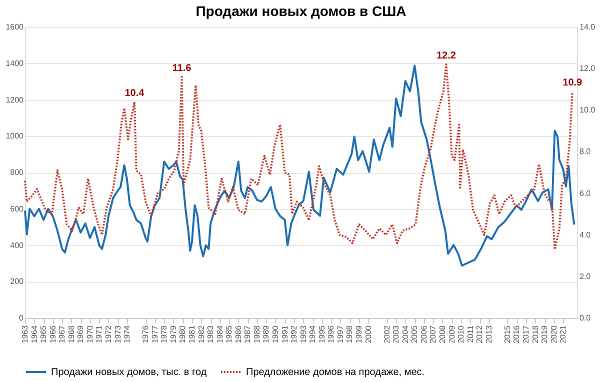 Image resolution: width=600 pixels, height=382 pixels. Describe the element at coordinates (517, 334) in the screenshot. I see `x-tick-label: 2016` at that location.